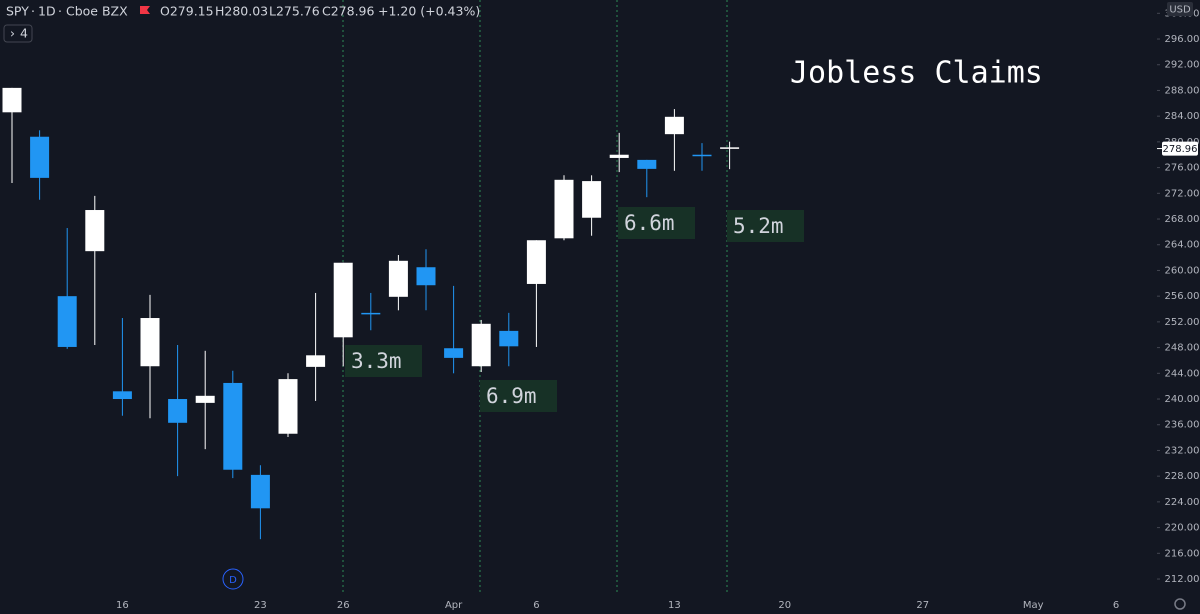 This screenshot has height=614, width=1200. What do you see at coordinates (17, 11) in the screenshot?
I see `symbol: SPY` at bounding box center [17, 11].